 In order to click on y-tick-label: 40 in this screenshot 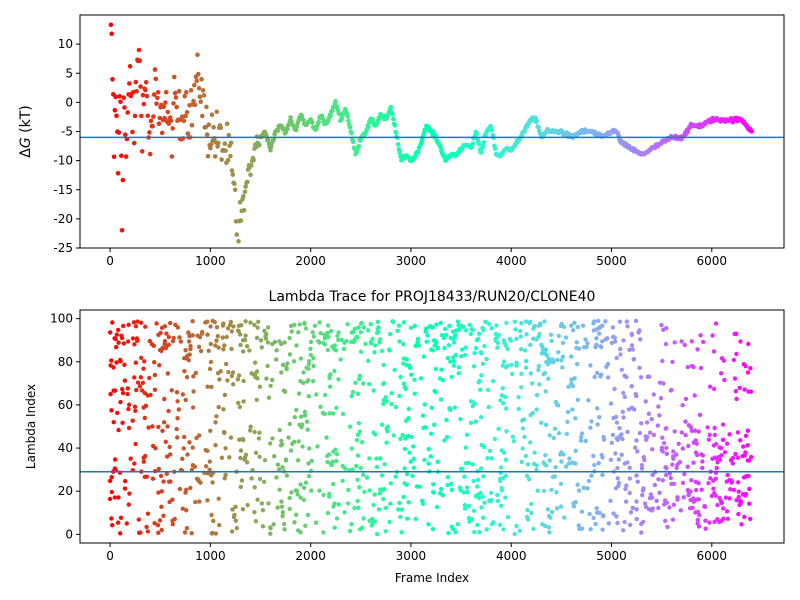, I will do `click(65, 448)`.